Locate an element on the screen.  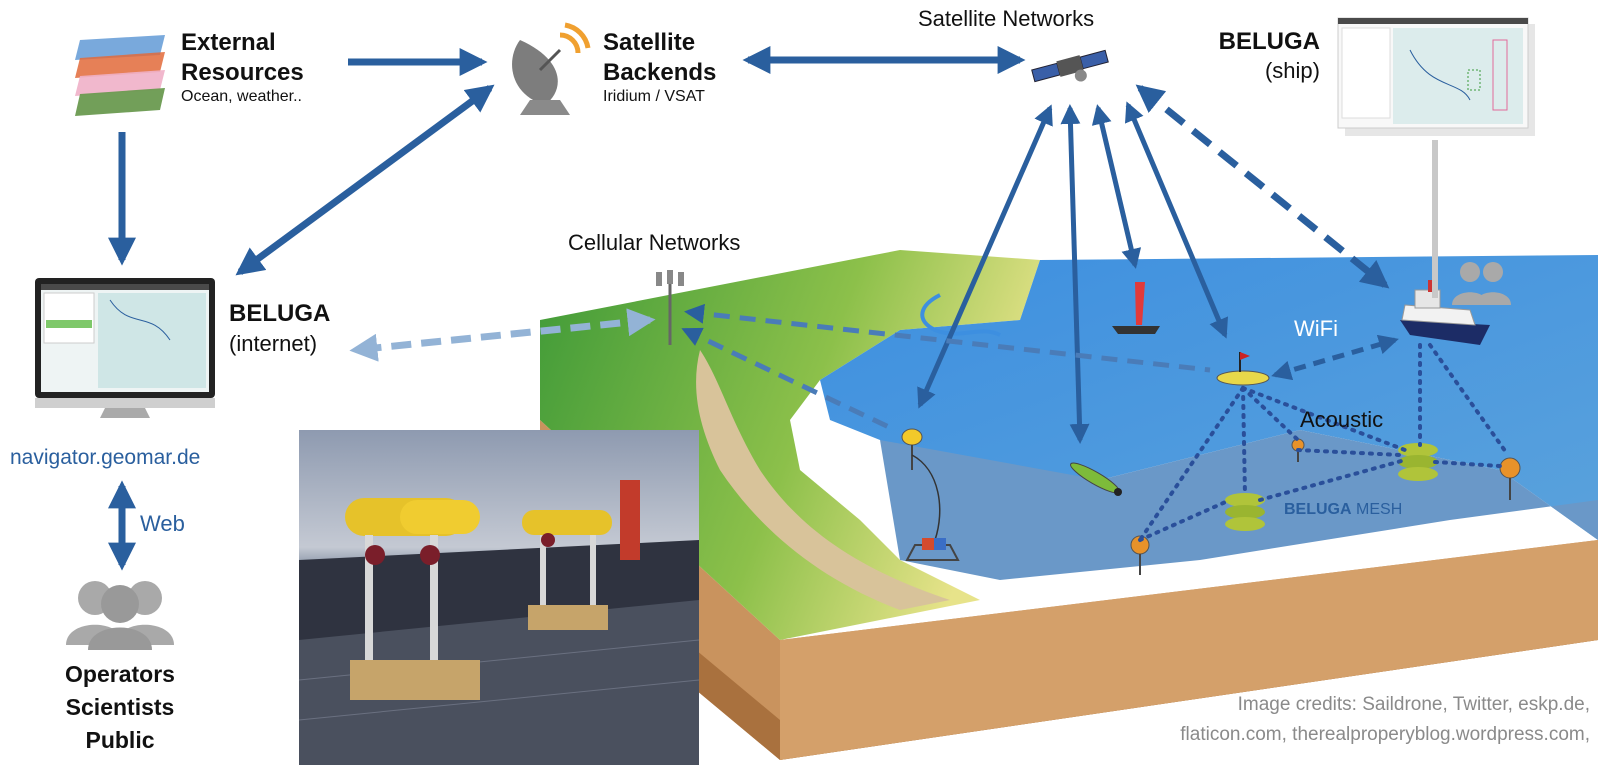
wifi-label: WiFi is located at coordinates (1316, 328).